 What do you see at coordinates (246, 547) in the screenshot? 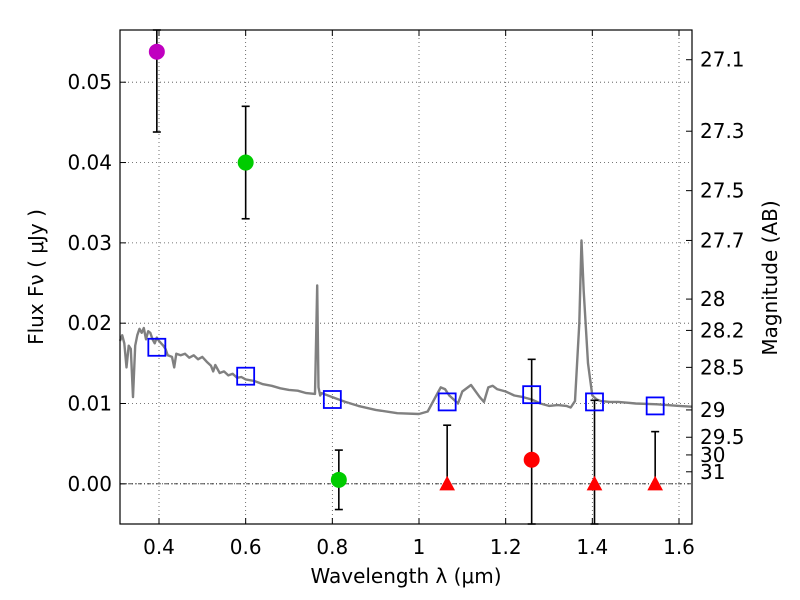
I see `x-tick-label: 0.6` at bounding box center [246, 547].